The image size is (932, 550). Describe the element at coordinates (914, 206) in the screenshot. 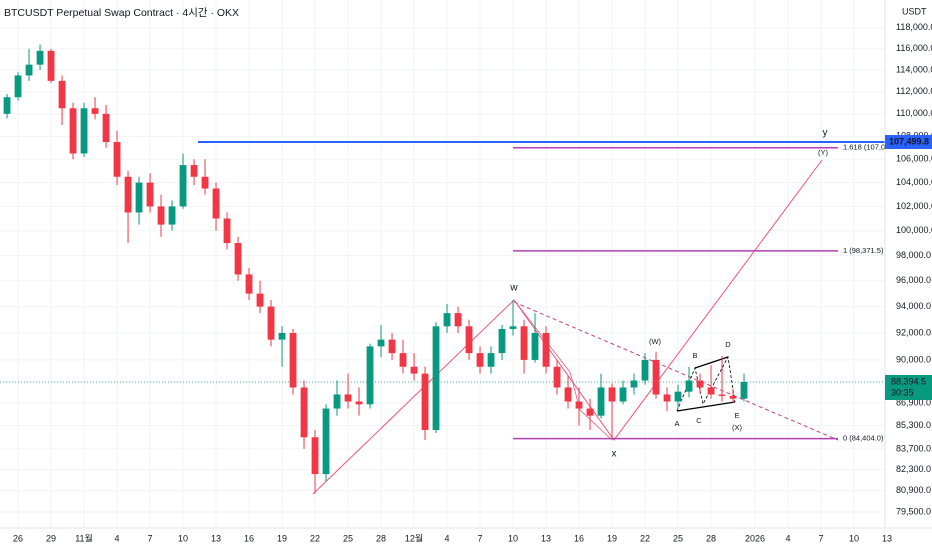

I see `y-tick-label: 102,000.0` at that location.